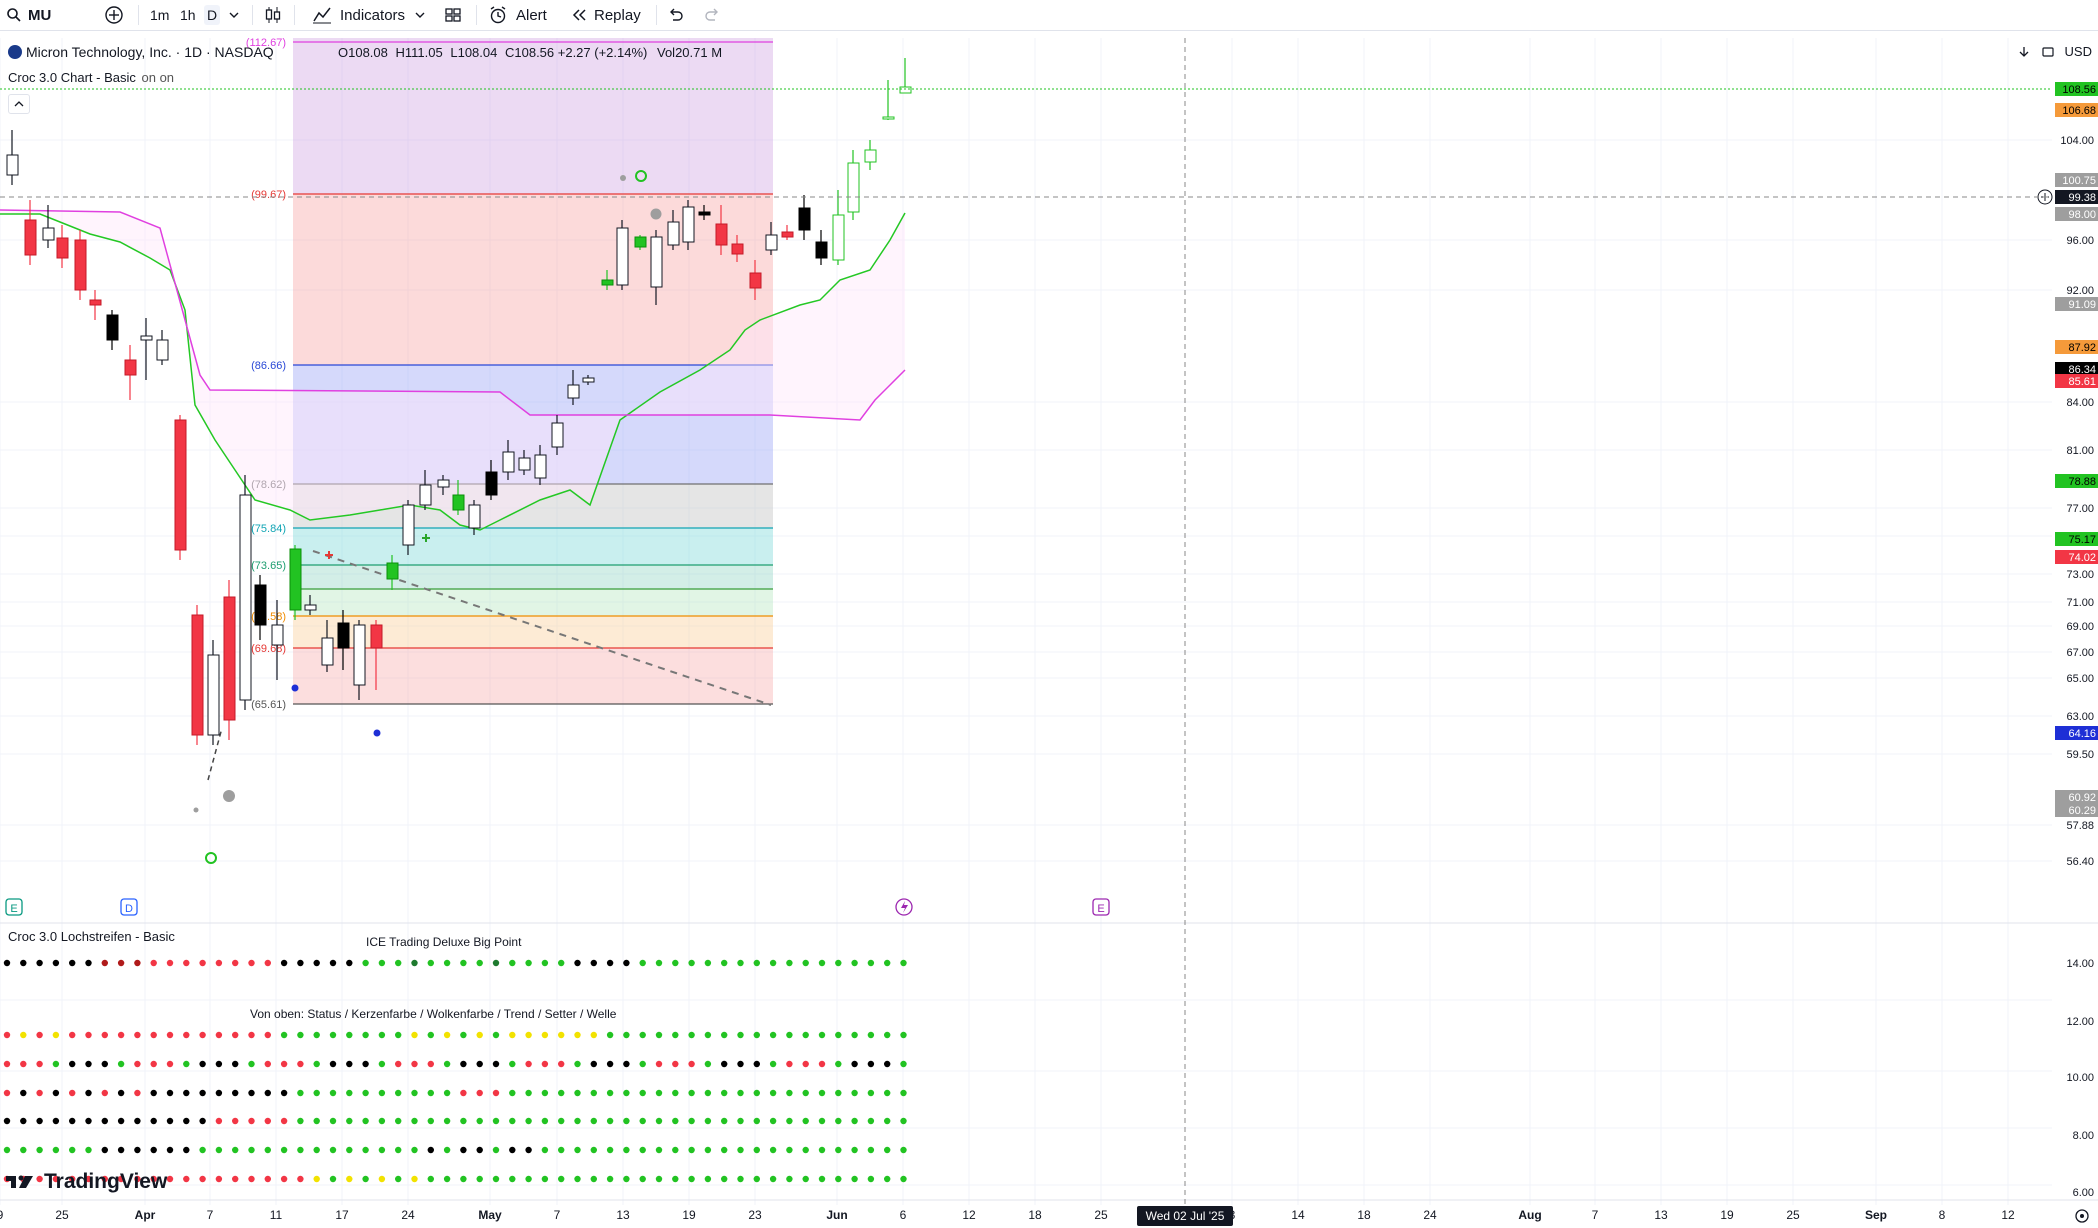 The width and height of the screenshot is (2098, 1228). Describe the element at coordinates (19, 104) in the screenshot. I see `collapse-legend-button` at that location.